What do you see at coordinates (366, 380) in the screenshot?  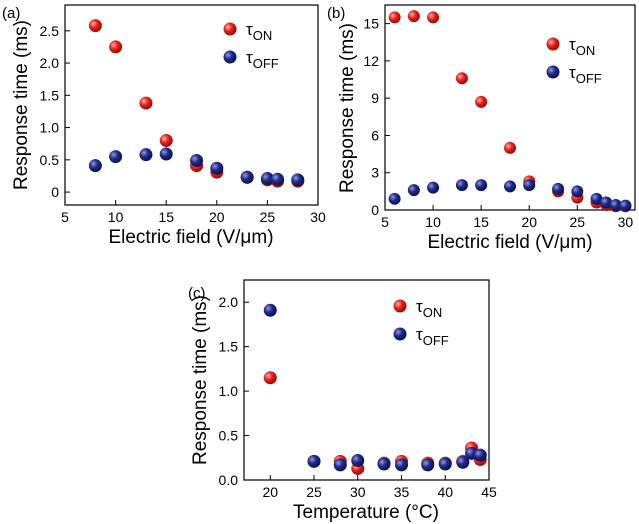 I see `plot-frame-c` at bounding box center [366, 380].